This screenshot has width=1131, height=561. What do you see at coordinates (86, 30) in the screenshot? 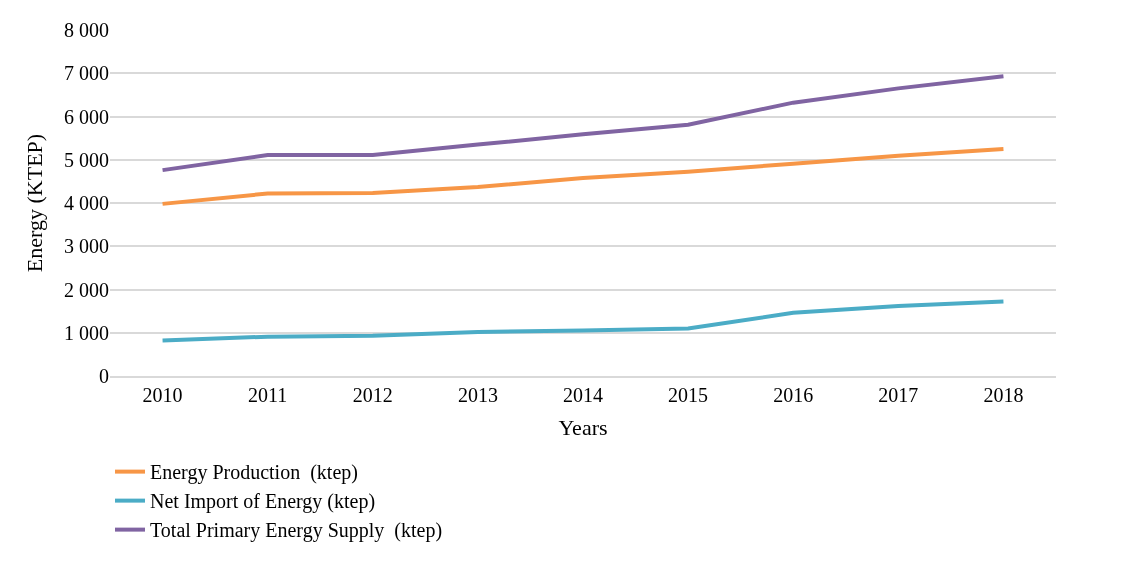
I see `y-tick-label: 8 000` at bounding box center [86, 30].